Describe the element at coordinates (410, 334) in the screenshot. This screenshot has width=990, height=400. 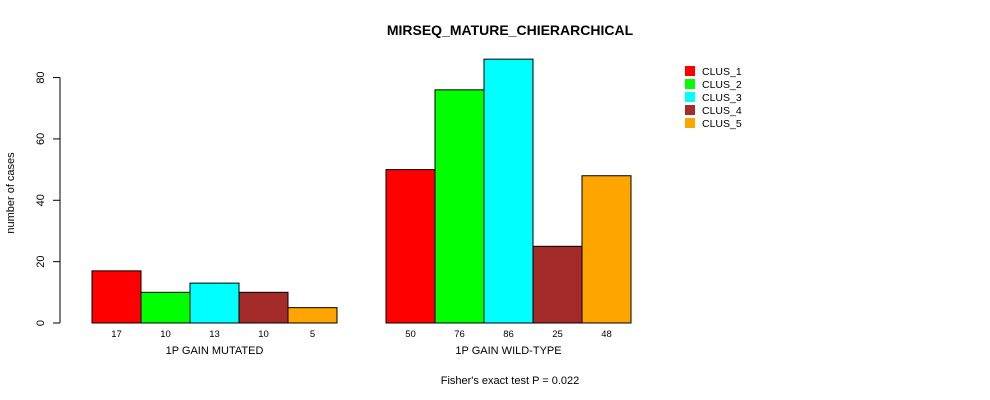
I see `bar-value-label: 50` at that location.